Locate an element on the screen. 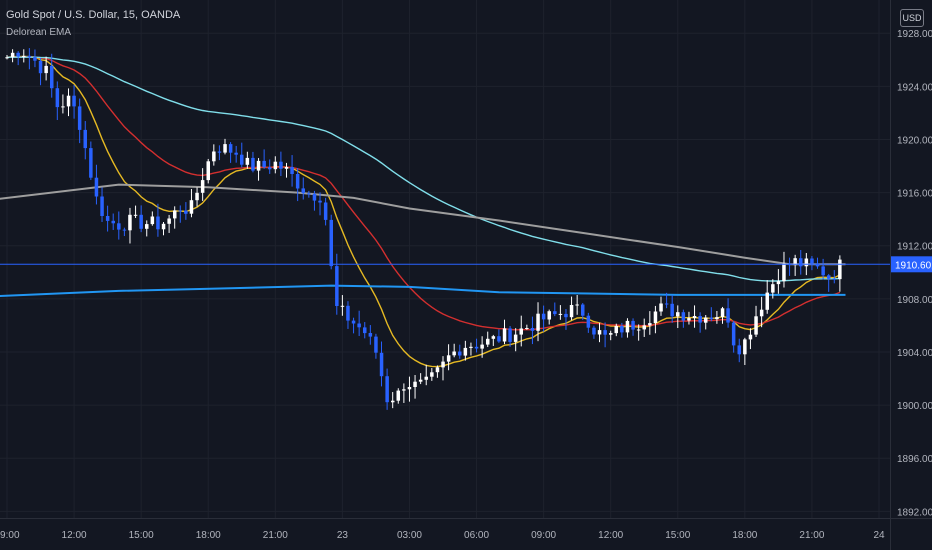  last-price-tag is located at coordinates (911, 264).